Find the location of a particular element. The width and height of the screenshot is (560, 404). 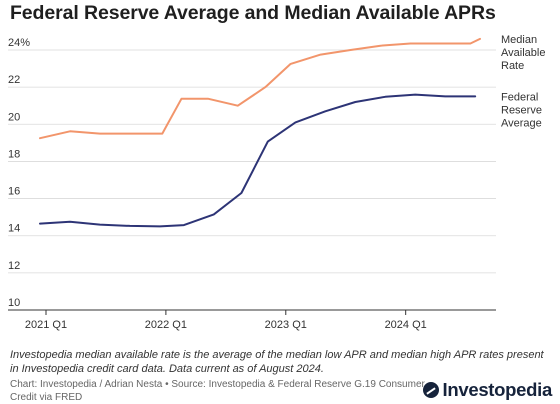

x-axis-ticks: 2021 Q1 2022 Q1 2023 Q1 2024 Q1 is located at coordinates (226, 320).